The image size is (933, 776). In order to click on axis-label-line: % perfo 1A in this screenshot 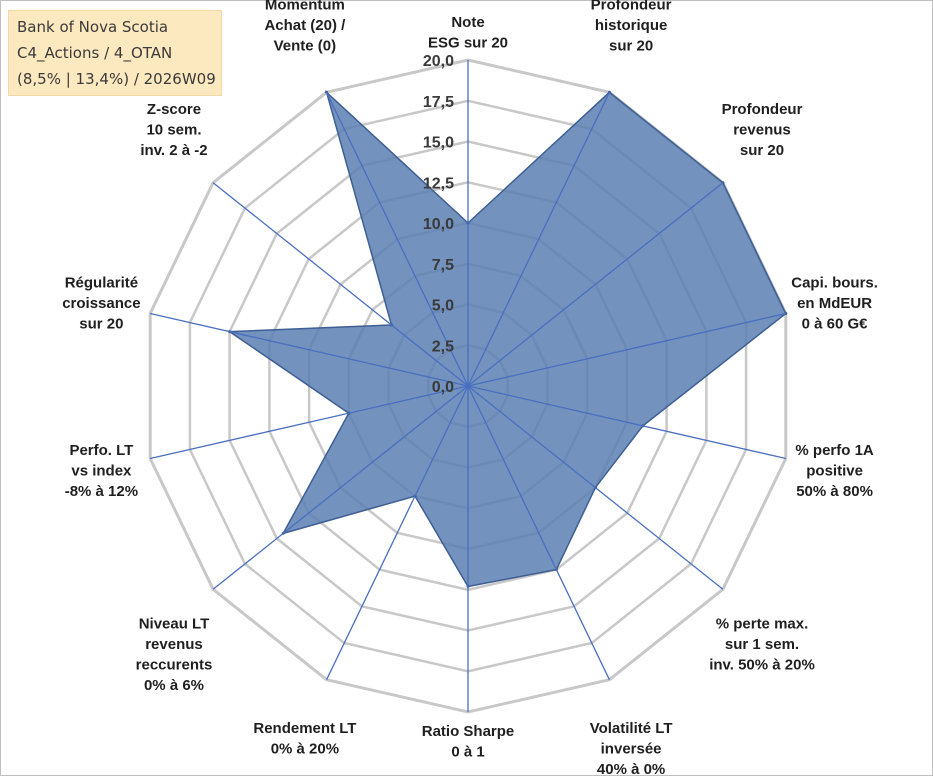, I will do `click(834, 450)`.